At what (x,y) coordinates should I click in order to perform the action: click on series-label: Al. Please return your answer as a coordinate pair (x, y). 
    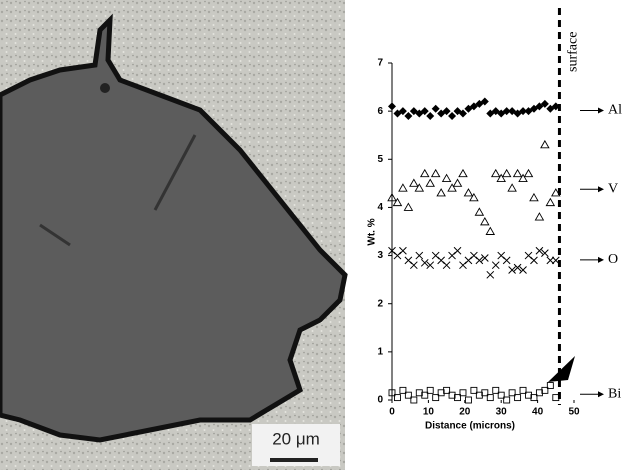
    Looking at the image, I should click on (615, 110).